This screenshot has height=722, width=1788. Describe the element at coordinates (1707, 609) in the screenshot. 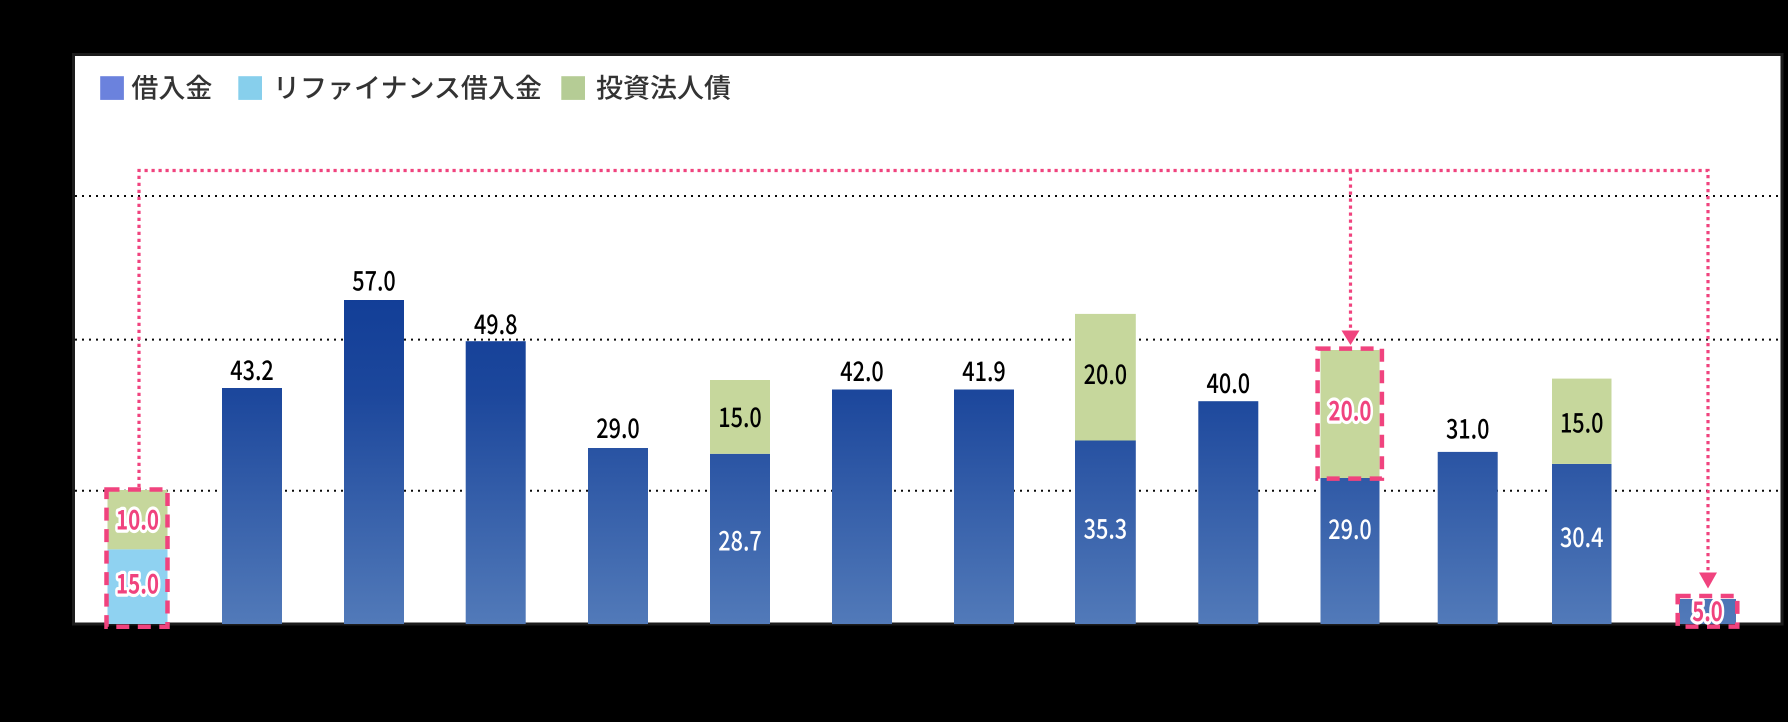

I see `svg-text: 5.0` at that location.